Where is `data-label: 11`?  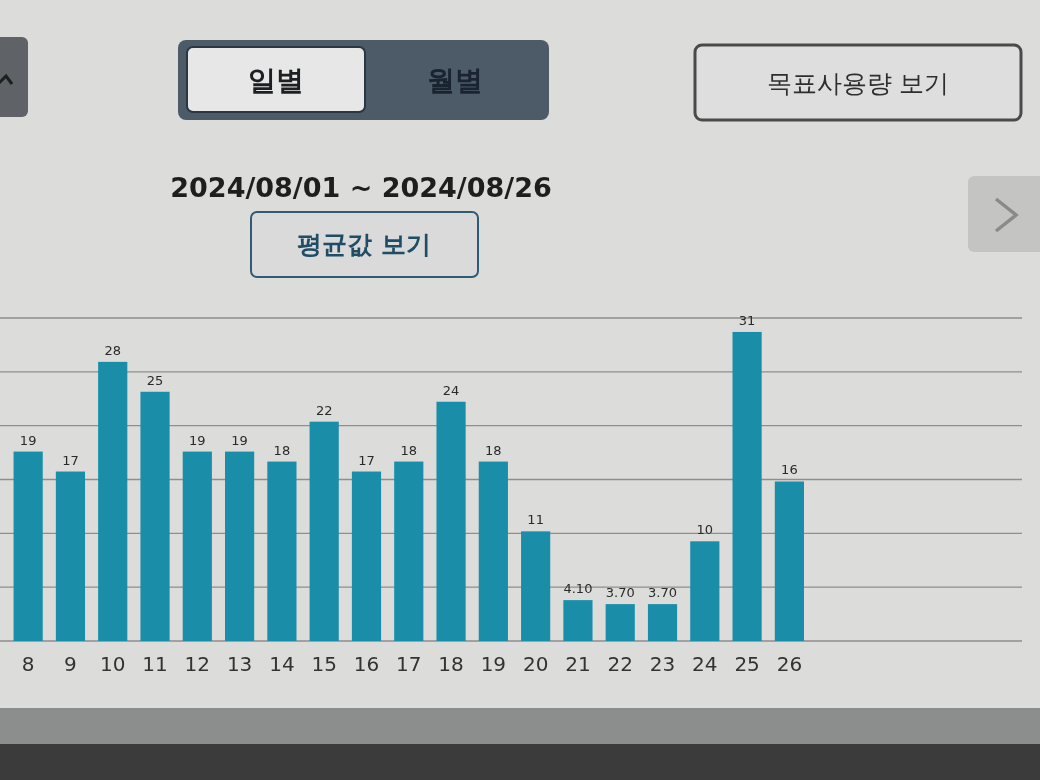 data-label: 11 is located at coordinates (535, 520).